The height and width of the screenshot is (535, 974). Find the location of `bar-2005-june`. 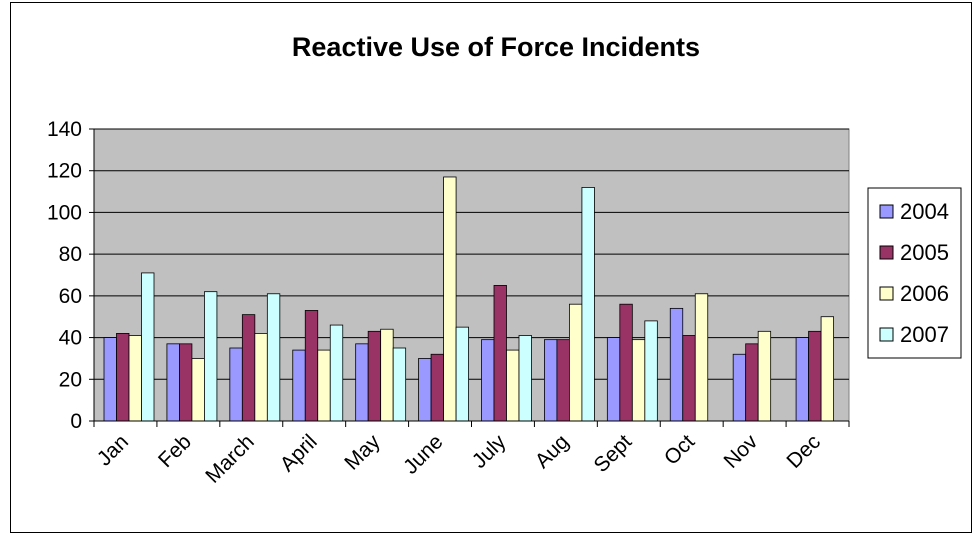

bar-2005-june is located at coordinates (437, 387).